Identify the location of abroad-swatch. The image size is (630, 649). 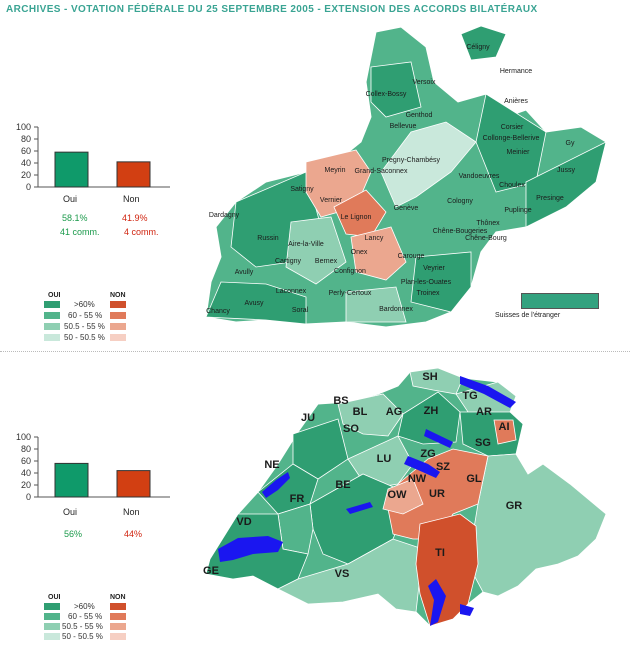
(560, 301).